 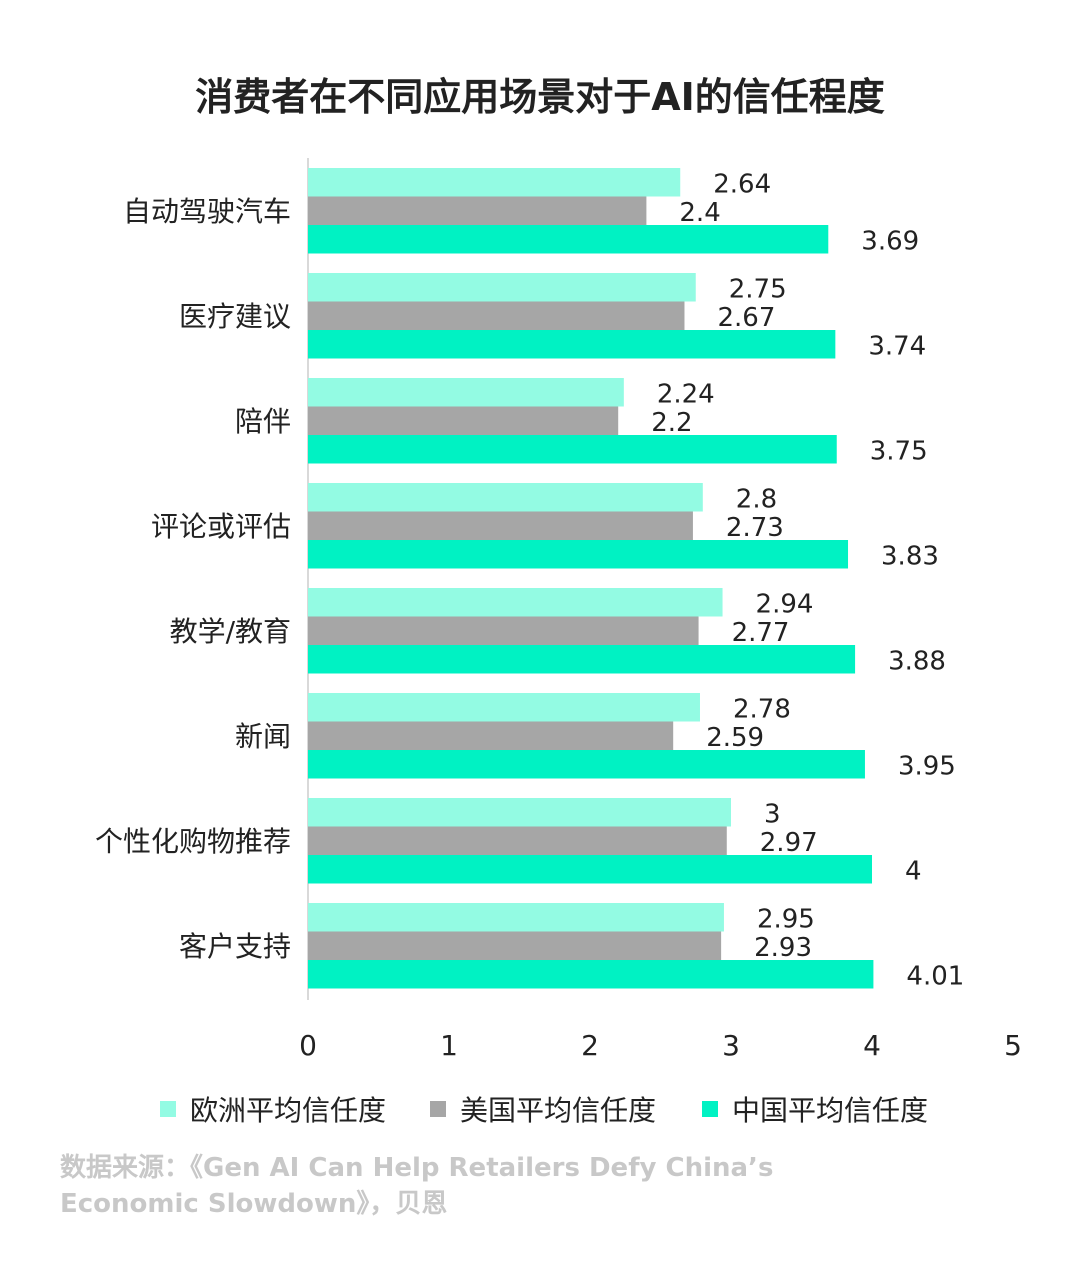 What do you see at coordinates (746, 318) in the screenshot?
I see `data-label: 2.67` at bounding box center [746, 318].